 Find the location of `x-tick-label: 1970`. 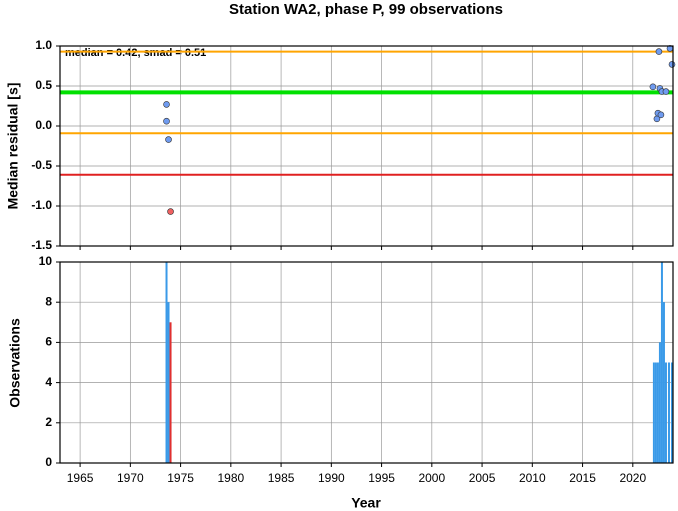

x-tick-label: 1970 is located at coordinates (130, 478).